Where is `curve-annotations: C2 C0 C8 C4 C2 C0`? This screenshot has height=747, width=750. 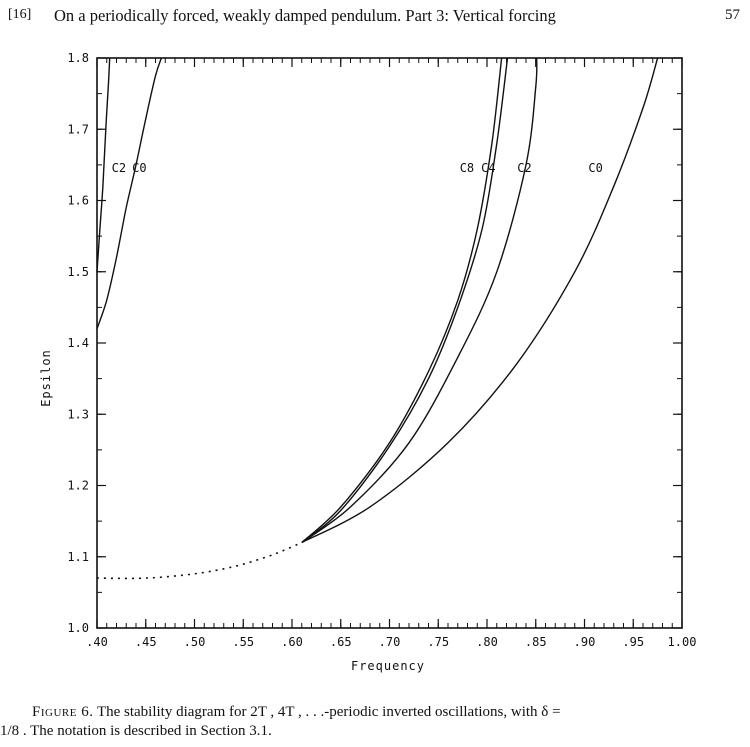 curve-annotations: C2 C0 C8 C4 C2 C0 is located at coordinates (357, 168).